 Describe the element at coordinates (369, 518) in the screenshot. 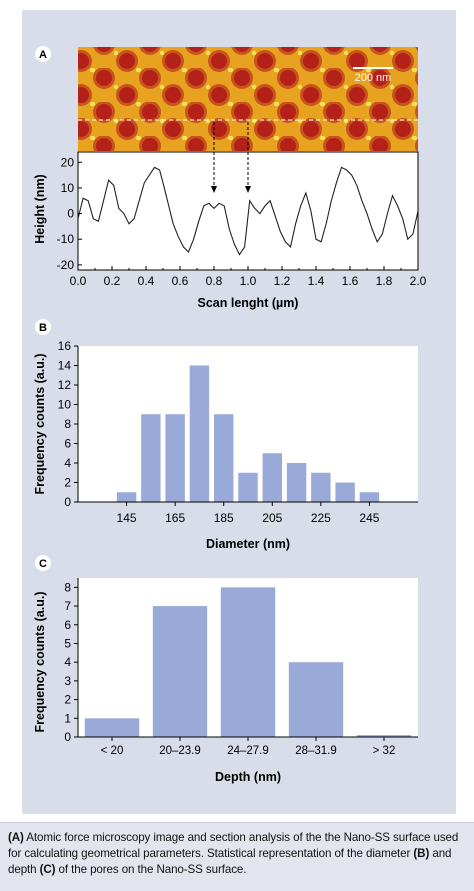

I see `plot-b-xtick-label: 245` at that location.